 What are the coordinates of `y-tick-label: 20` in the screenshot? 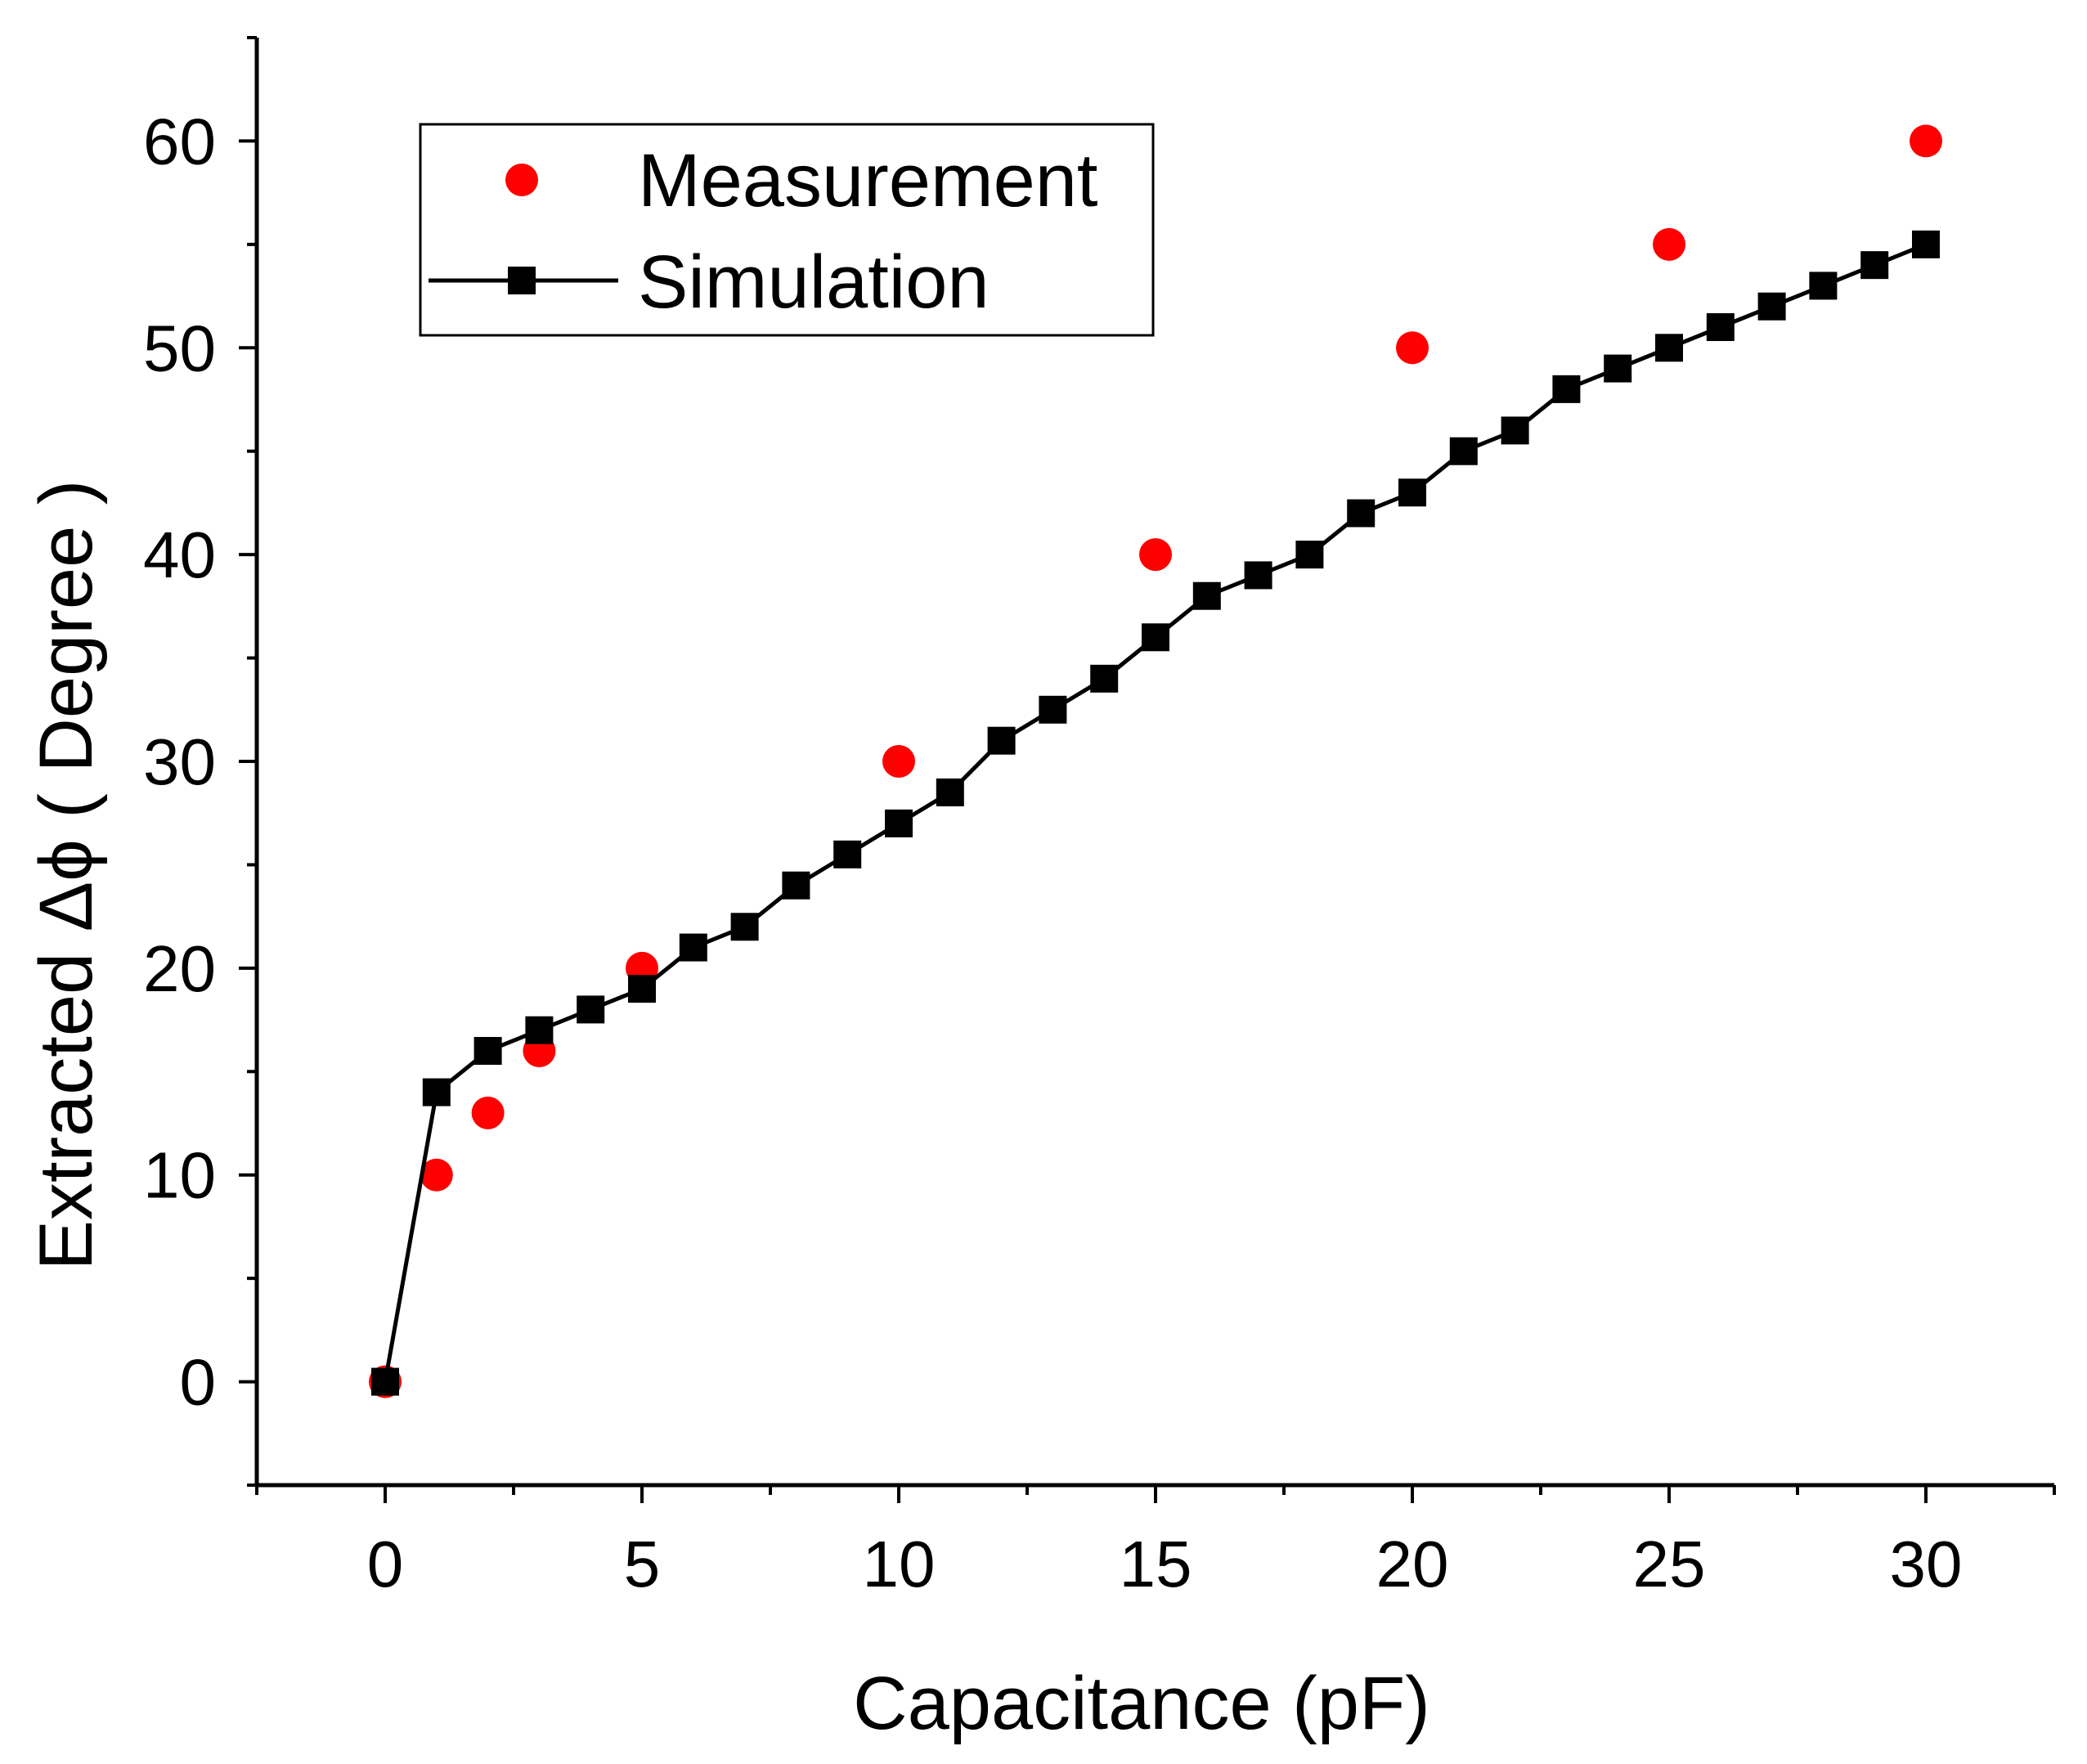 It's located at (179, 968).